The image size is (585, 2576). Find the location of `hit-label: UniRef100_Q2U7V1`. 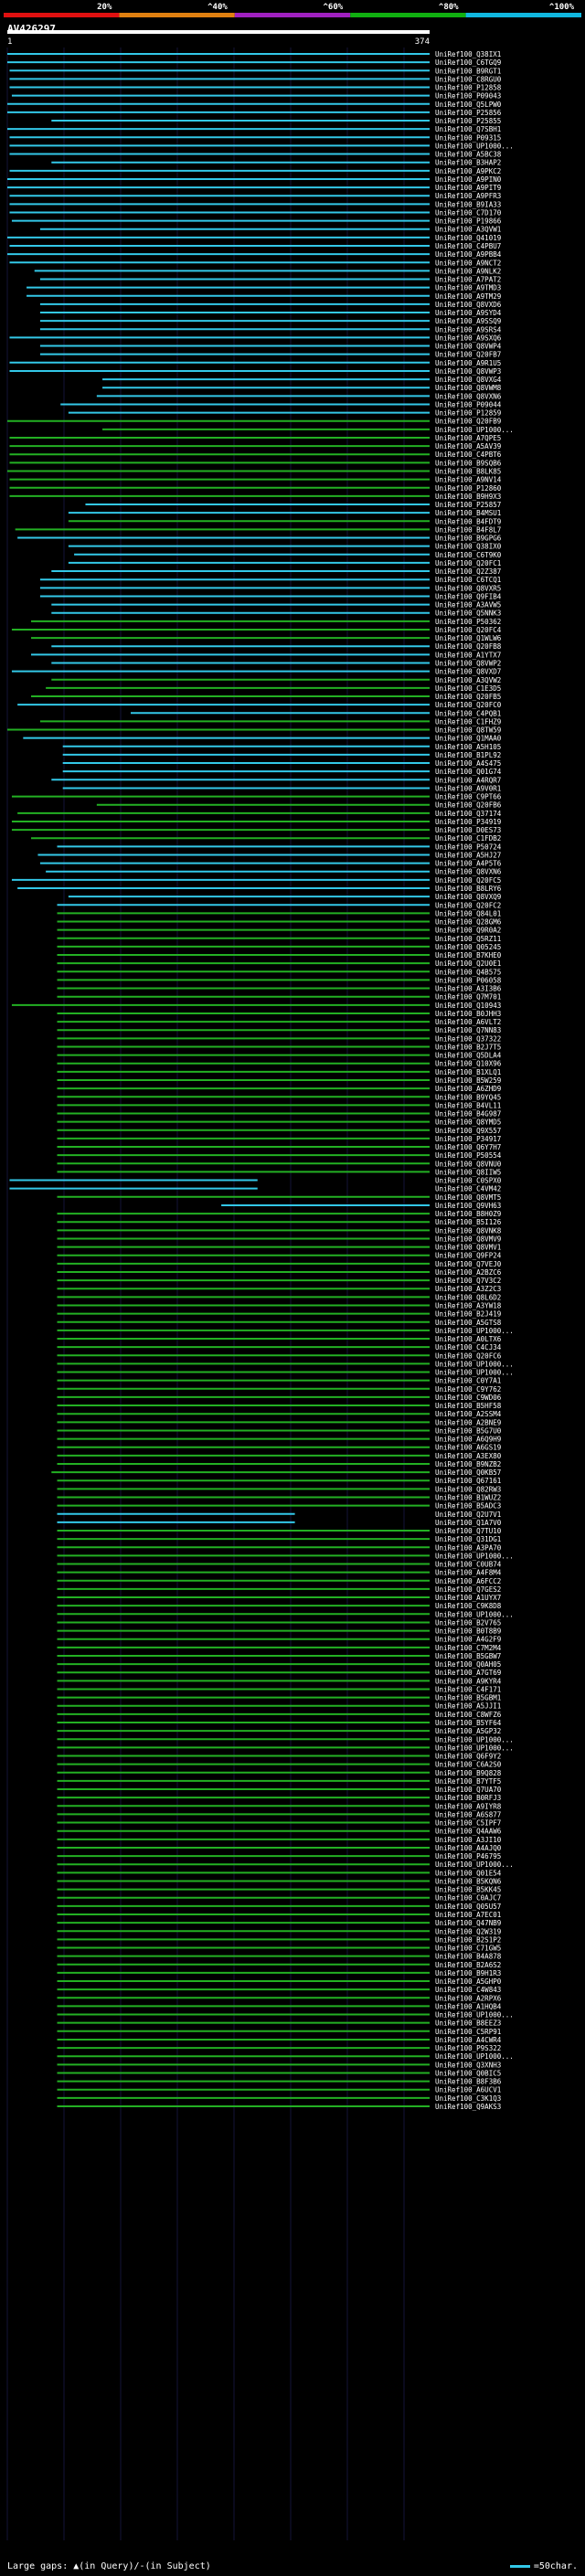

hit-label: UniRef100_Q2U7V1 is located at coordinates (468, 1515).